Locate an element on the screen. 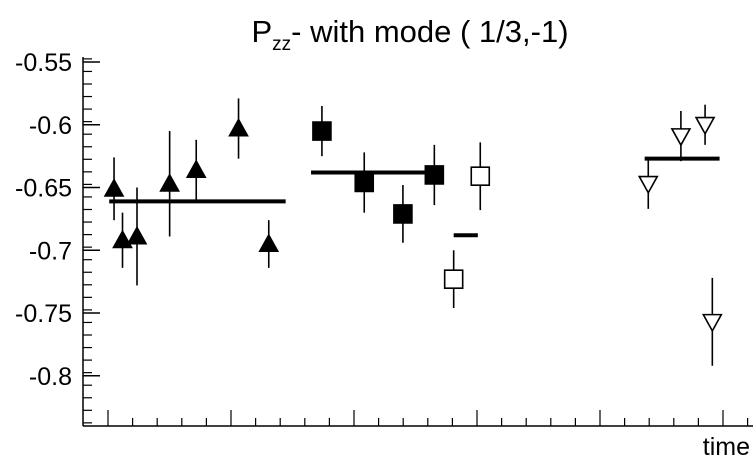  x-axis-label: time is located at coordinates (726, 446).